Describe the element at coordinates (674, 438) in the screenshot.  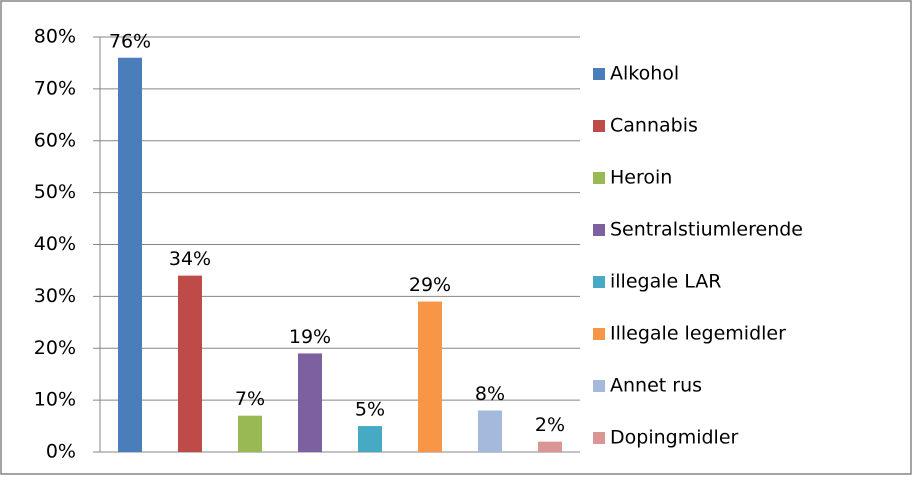
I see `legend-label: Dopingmidler` at that location.